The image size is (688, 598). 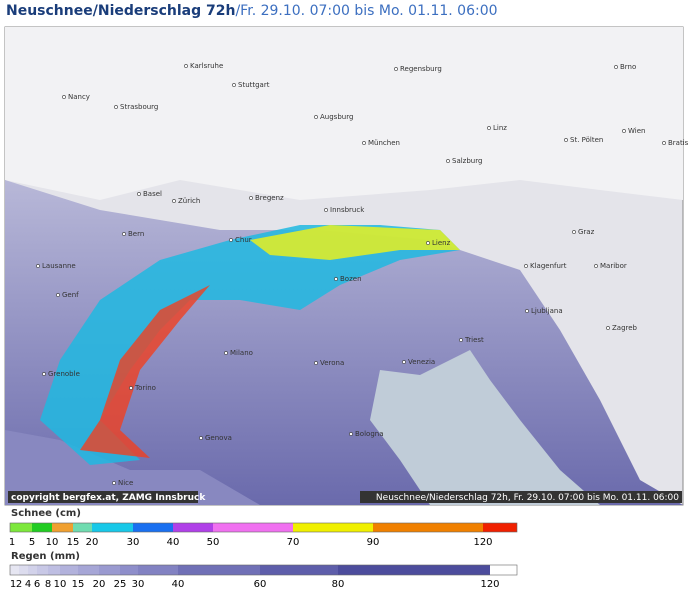 What do you see at coordinates (79, 97) in the screenshot?
I see `city-label: Nancy` at bounding box center [79, 97].